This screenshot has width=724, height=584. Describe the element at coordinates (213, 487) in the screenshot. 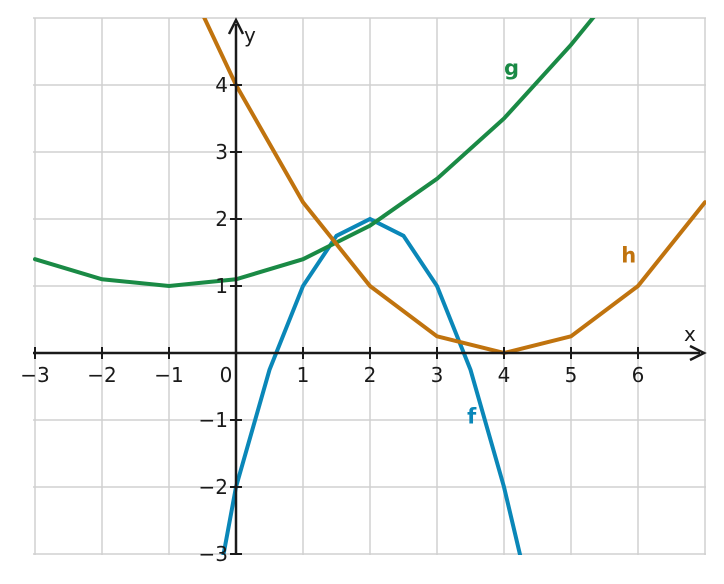

I see `y-tick-label: −2` at that location.